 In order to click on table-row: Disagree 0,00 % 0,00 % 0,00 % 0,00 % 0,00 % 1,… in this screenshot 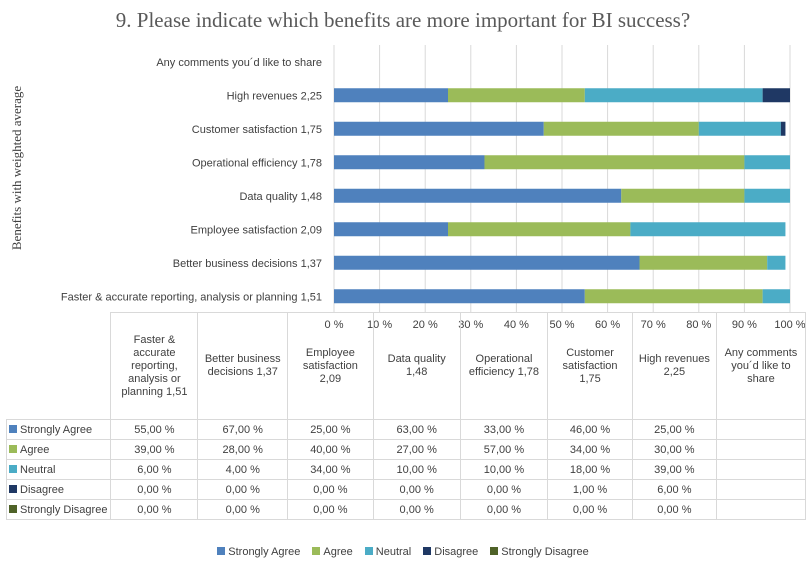, I will do `click(405, 489)`.